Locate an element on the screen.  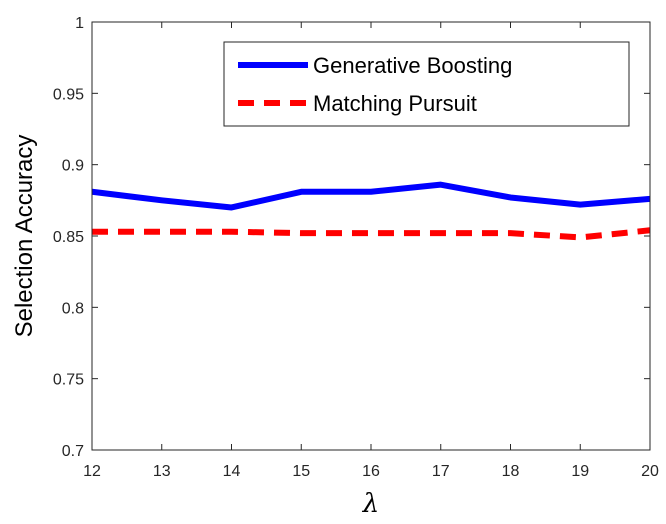
x-tick-label: 19 is located at coordinates (580, 471).